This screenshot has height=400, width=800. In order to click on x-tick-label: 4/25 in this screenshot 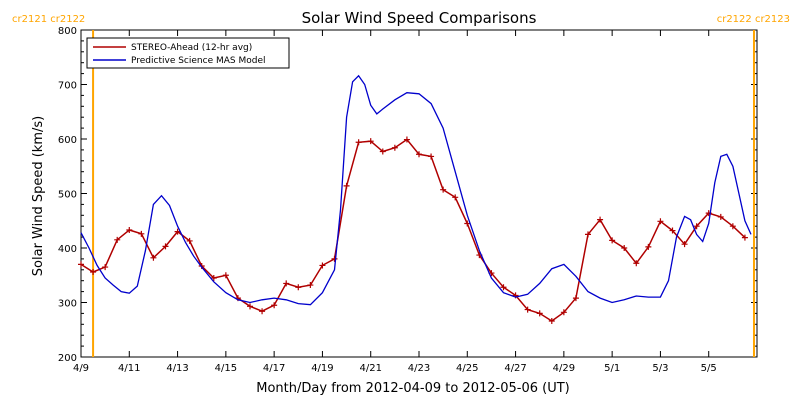, I will do `click(467, 368)`.